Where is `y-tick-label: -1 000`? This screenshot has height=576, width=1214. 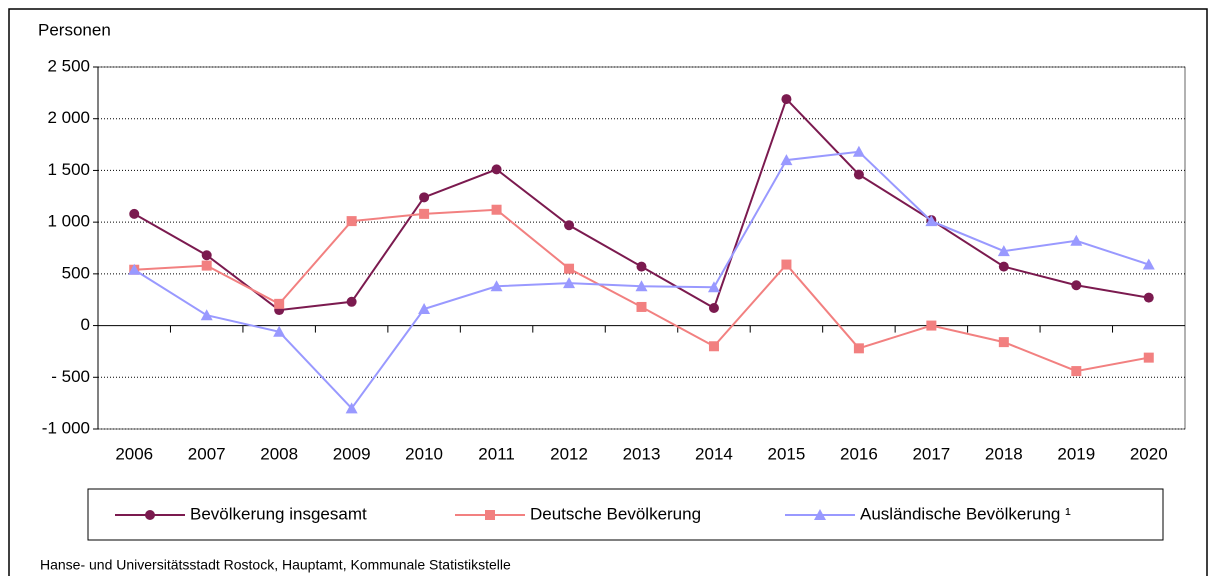
y-tick-label: -1 000 is located at coordinates (66, 427).